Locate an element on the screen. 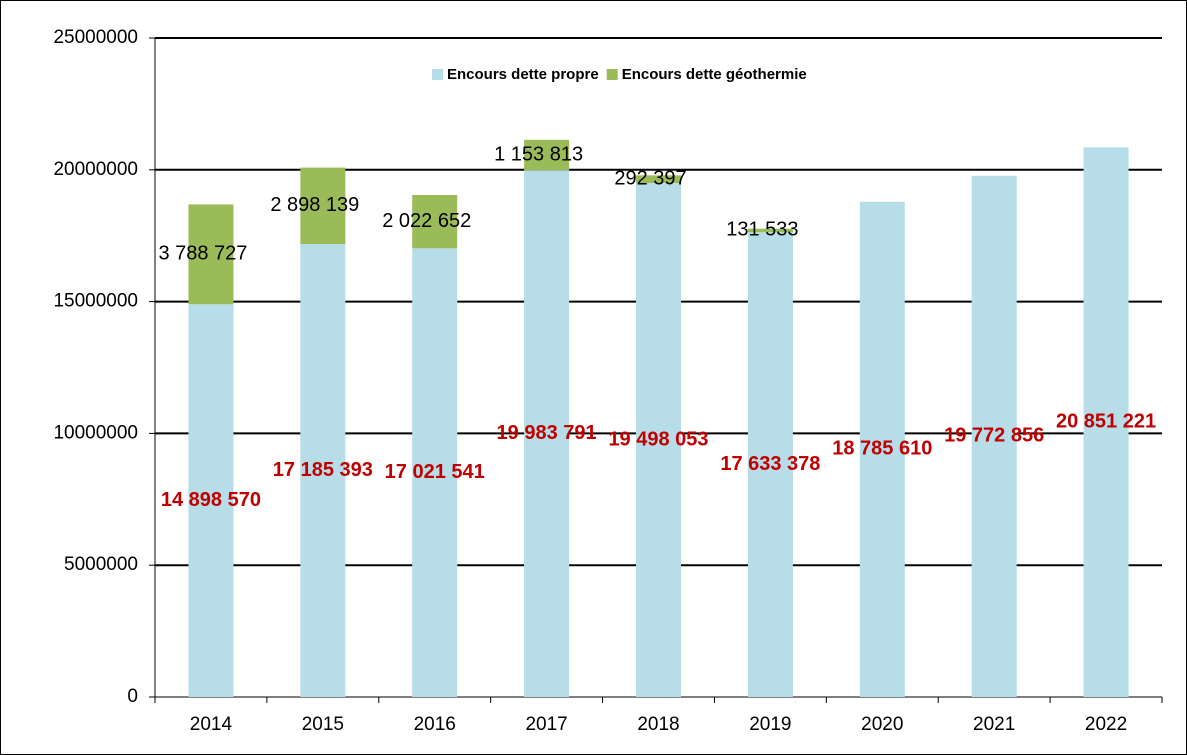  legend-label: Encours dette propre is located at coordinates (523, 74).